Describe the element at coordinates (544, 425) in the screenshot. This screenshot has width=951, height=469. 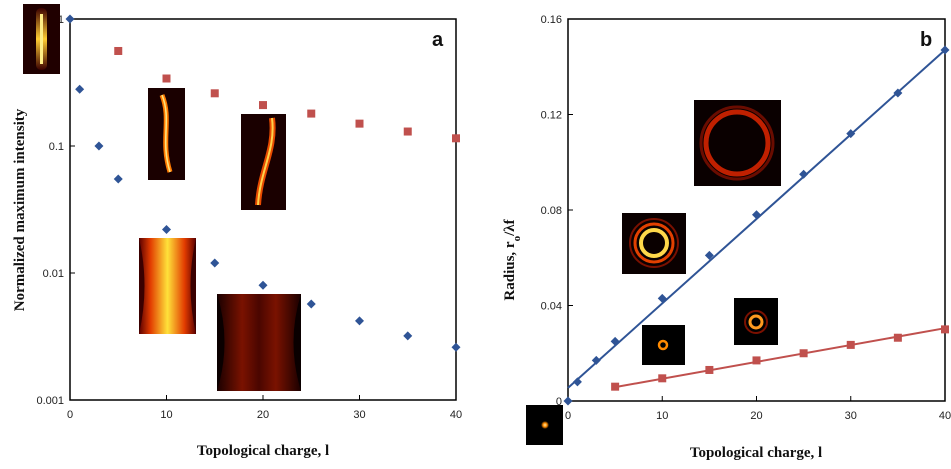
I see `inset-spot-image` at that location.